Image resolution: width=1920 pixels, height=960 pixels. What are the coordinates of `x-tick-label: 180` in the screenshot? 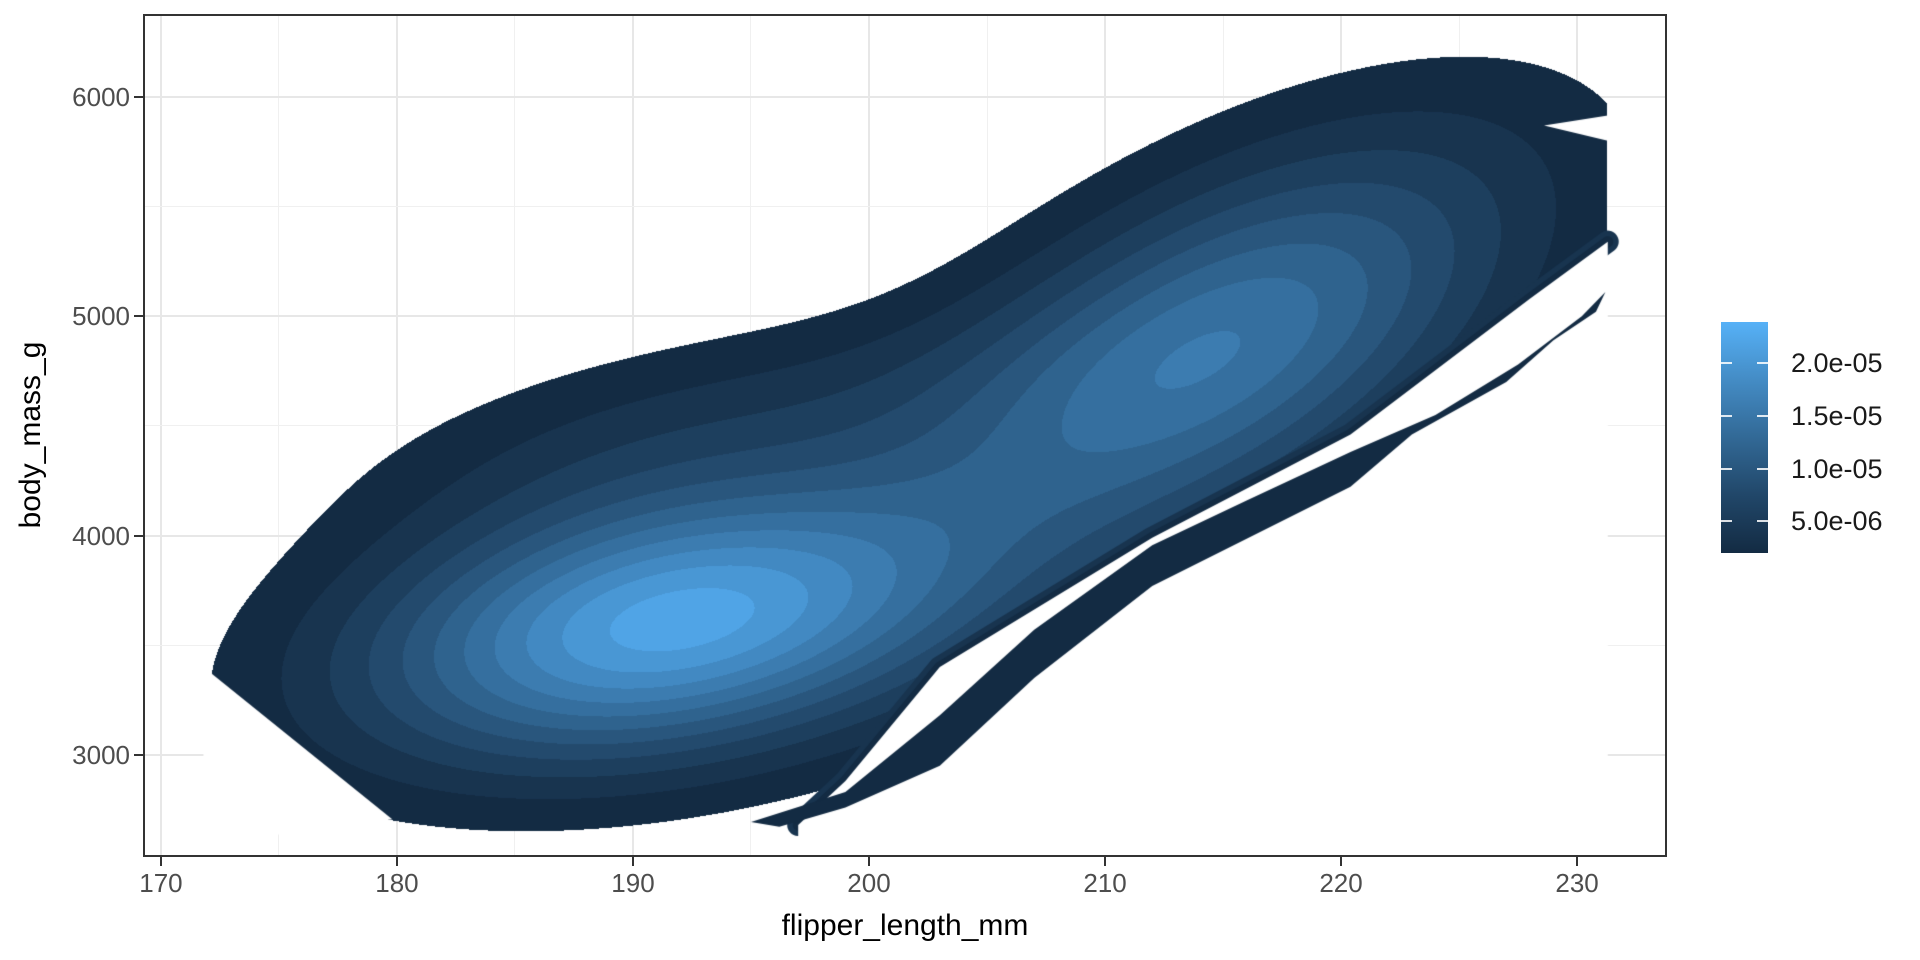 It's located at (397, 883).